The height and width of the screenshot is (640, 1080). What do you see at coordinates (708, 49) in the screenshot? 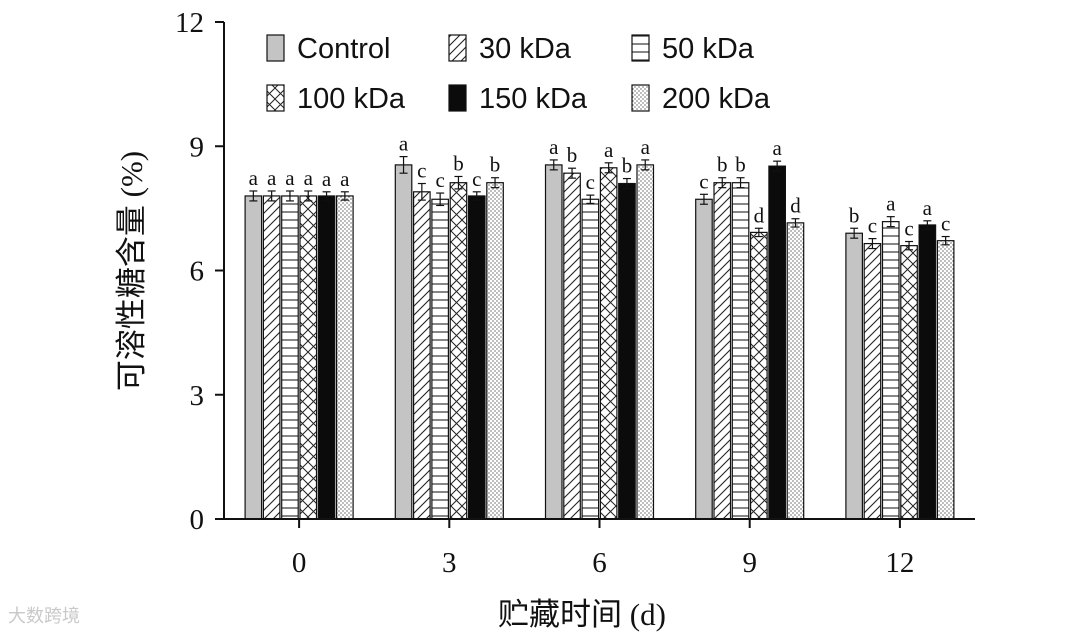
I see `legend-label: 50 kDa` at bounding box center [708, 49].